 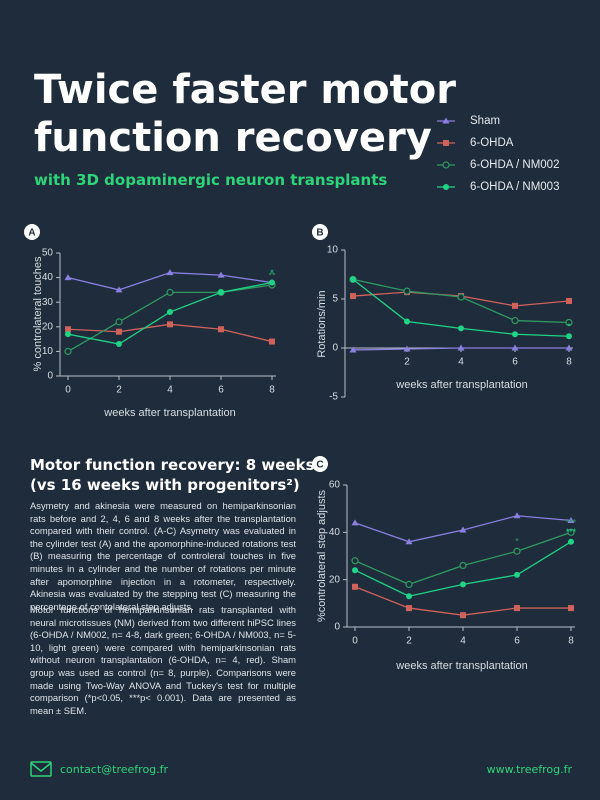 I want to click on legend-label: 6-OHDA / NM003, so click(x=514, y=187).